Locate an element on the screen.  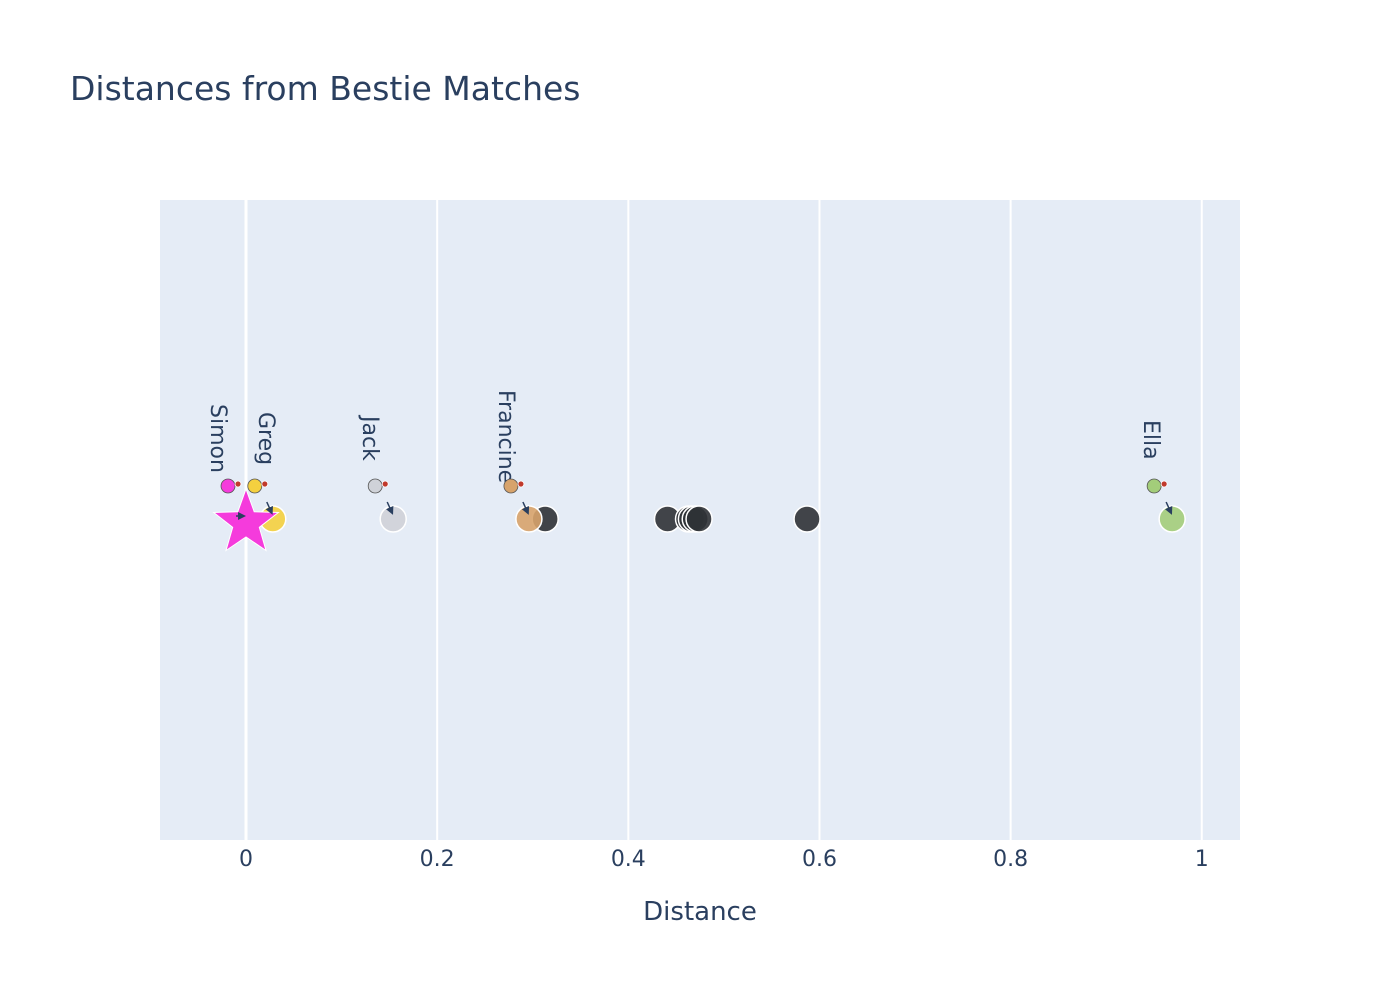
yellow-face-icon is located at coordinates (255, 486).